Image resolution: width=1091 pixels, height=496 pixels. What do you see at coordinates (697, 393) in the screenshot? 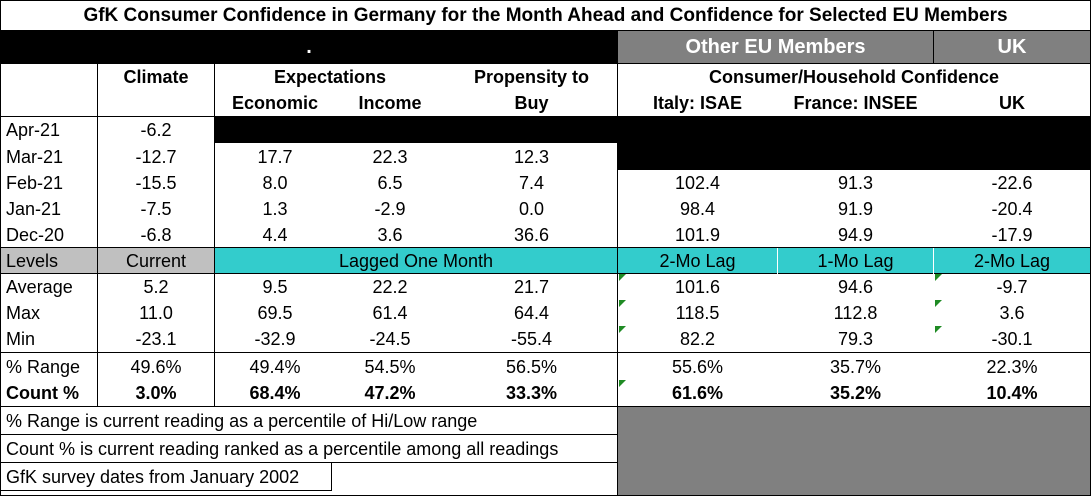
I see `italy-count: 61.6%` at bounding box center [697, 393].